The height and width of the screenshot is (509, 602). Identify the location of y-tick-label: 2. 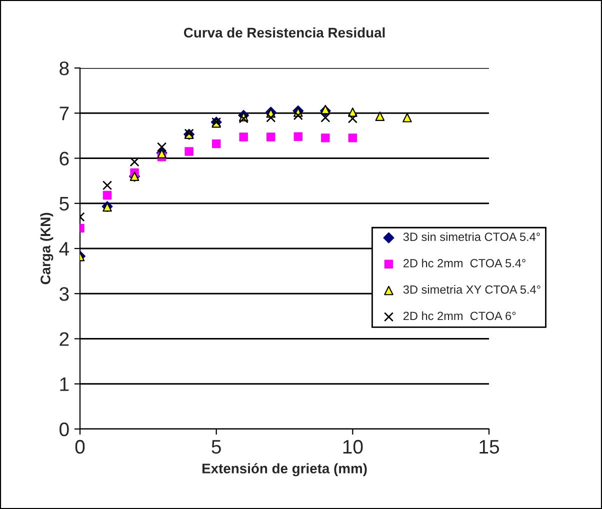
(64, 339).